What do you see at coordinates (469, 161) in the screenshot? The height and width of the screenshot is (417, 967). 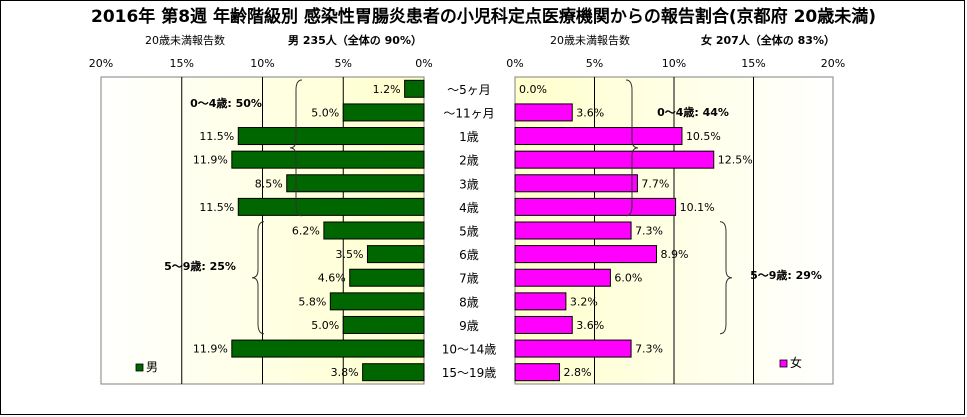 I see `category-label: 2歳` at bounding box center [469, 161].